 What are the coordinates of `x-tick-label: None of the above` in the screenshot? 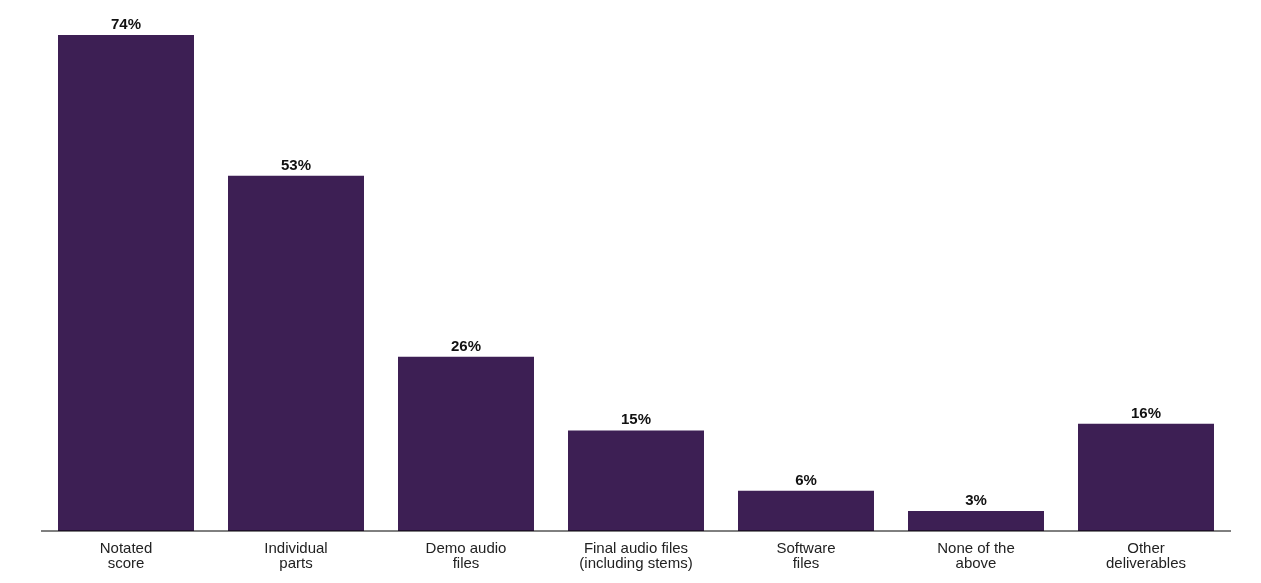 It's located at (976, 555).